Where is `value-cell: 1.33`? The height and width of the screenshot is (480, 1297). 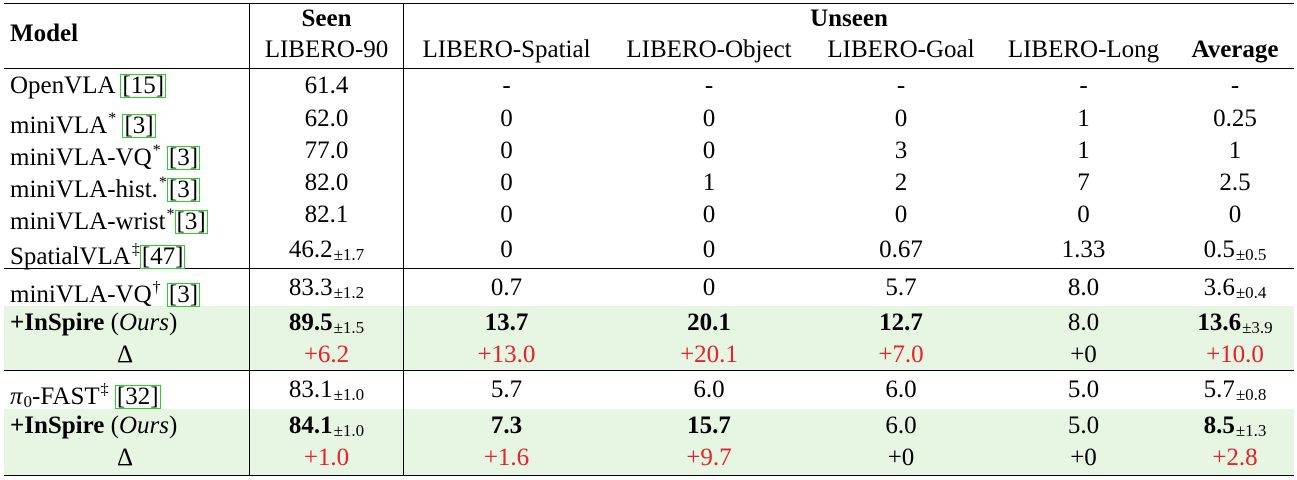 value-cell: 1.33 is located at coordinates (1083, 250).